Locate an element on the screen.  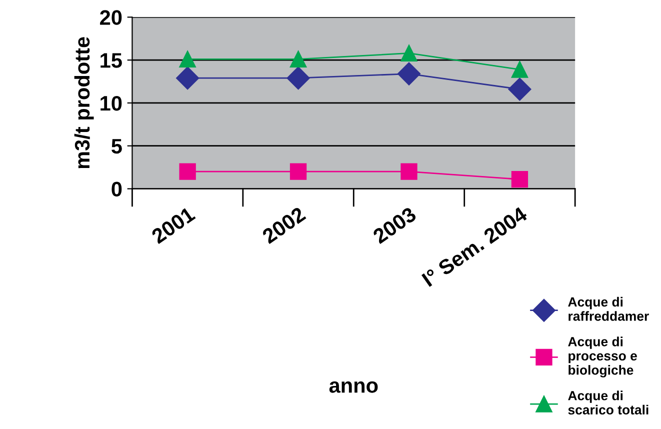
y-axis-title: m3/t prodotte is located at coordinates (84, 102).